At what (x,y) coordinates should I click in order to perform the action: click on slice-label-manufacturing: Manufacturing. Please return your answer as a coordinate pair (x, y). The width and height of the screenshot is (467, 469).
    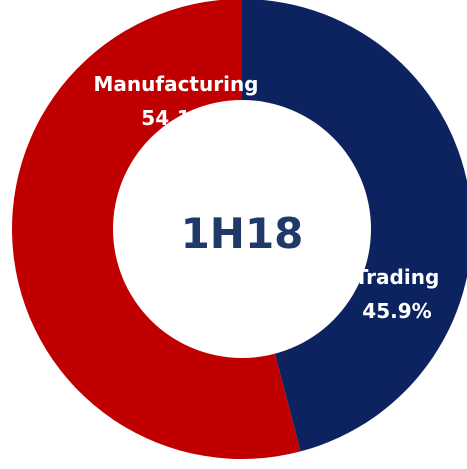
    Looking at the image, I should click on (176, 84).